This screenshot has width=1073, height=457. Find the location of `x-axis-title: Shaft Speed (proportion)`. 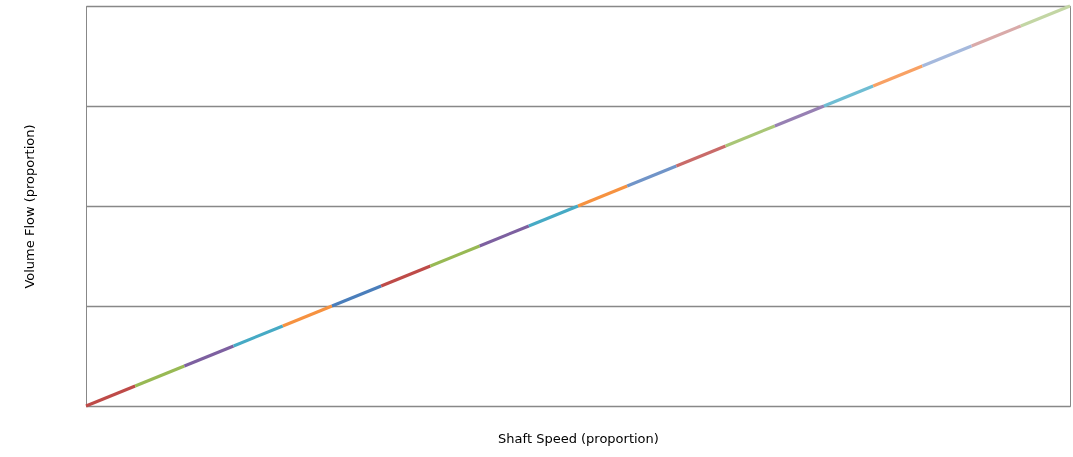

x-axis-title: Shaft Speed (proportion) is located at coordinates (578, 438).